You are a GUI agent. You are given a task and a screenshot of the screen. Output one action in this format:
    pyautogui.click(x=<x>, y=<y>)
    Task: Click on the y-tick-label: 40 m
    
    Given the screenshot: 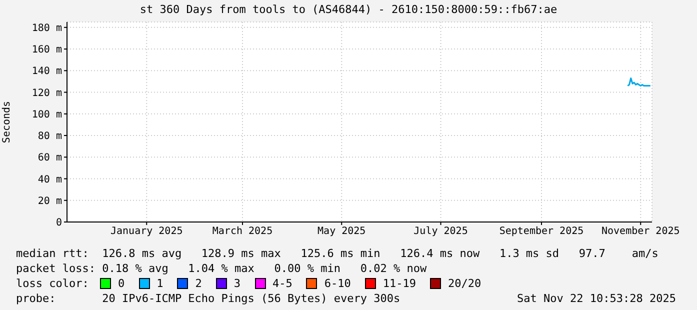 What is the action you would take?
    pyautogui.click(x=50, y=180)
    